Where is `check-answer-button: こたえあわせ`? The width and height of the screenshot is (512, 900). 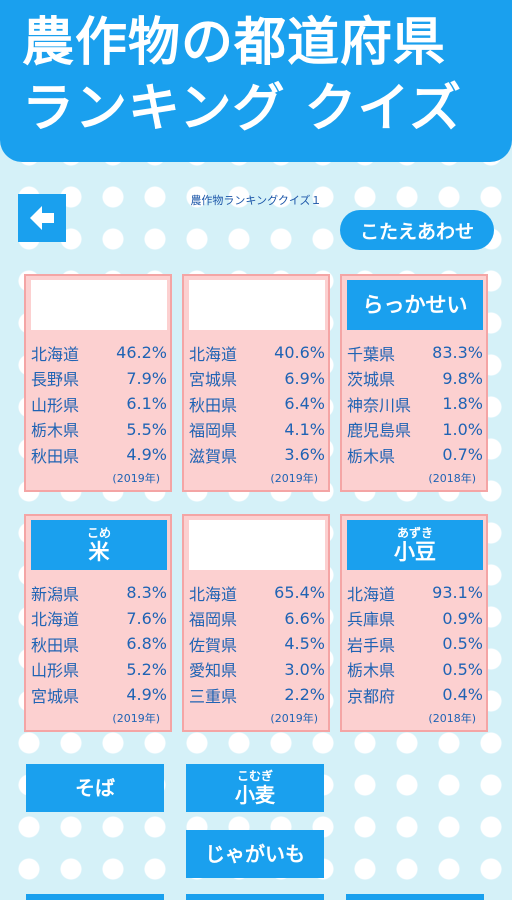 check-answer-button: こたえあわせ is located at coordinates (417, 230).